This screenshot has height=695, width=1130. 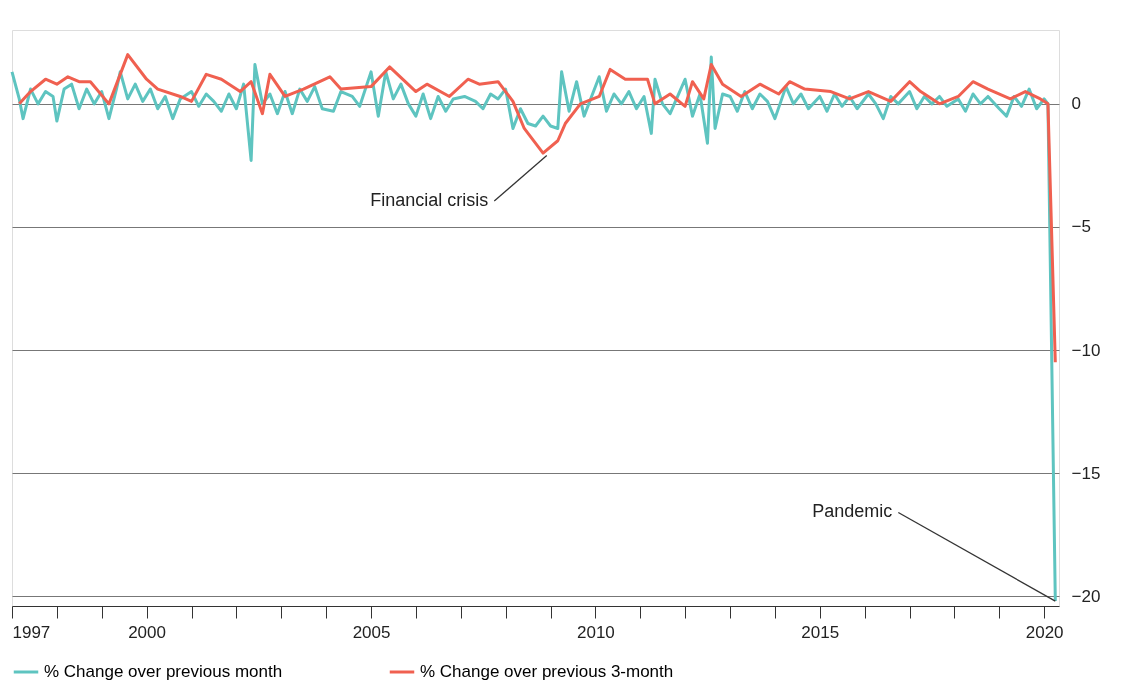 I want to click on legend-label: % Change over previous 3-month, so click(x=547, y=671).